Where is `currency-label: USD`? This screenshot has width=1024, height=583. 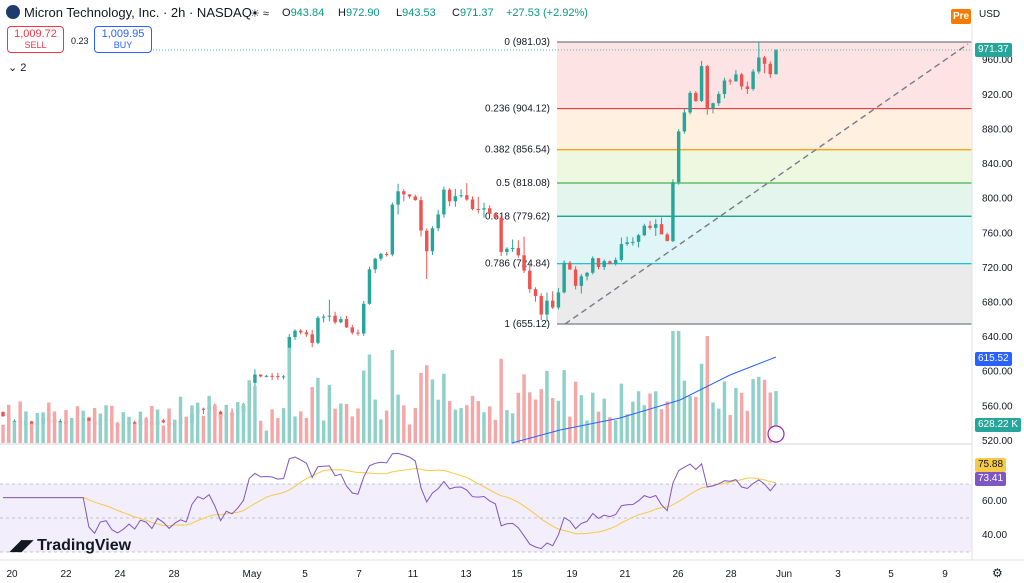
currency-label: USD is located at coordinates (990, 14).